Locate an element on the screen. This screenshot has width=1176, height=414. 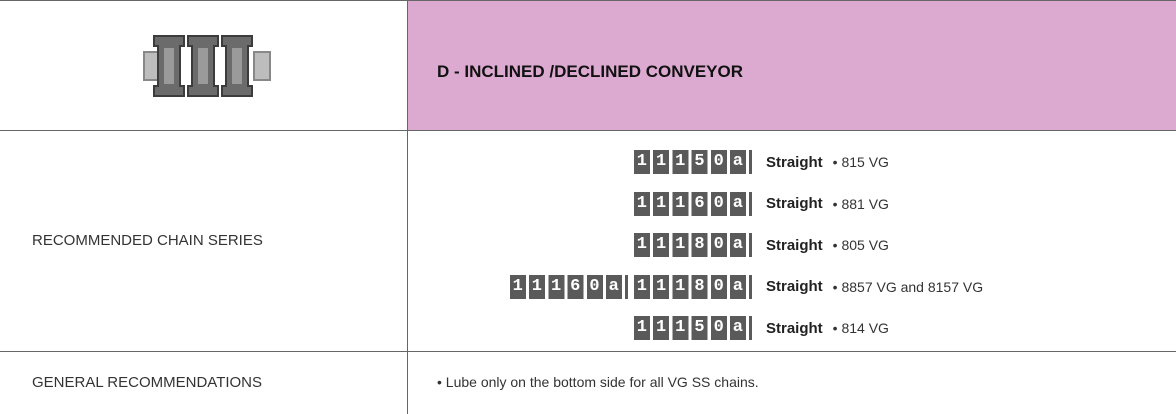
top-rule is located at coordinates (588, 0).